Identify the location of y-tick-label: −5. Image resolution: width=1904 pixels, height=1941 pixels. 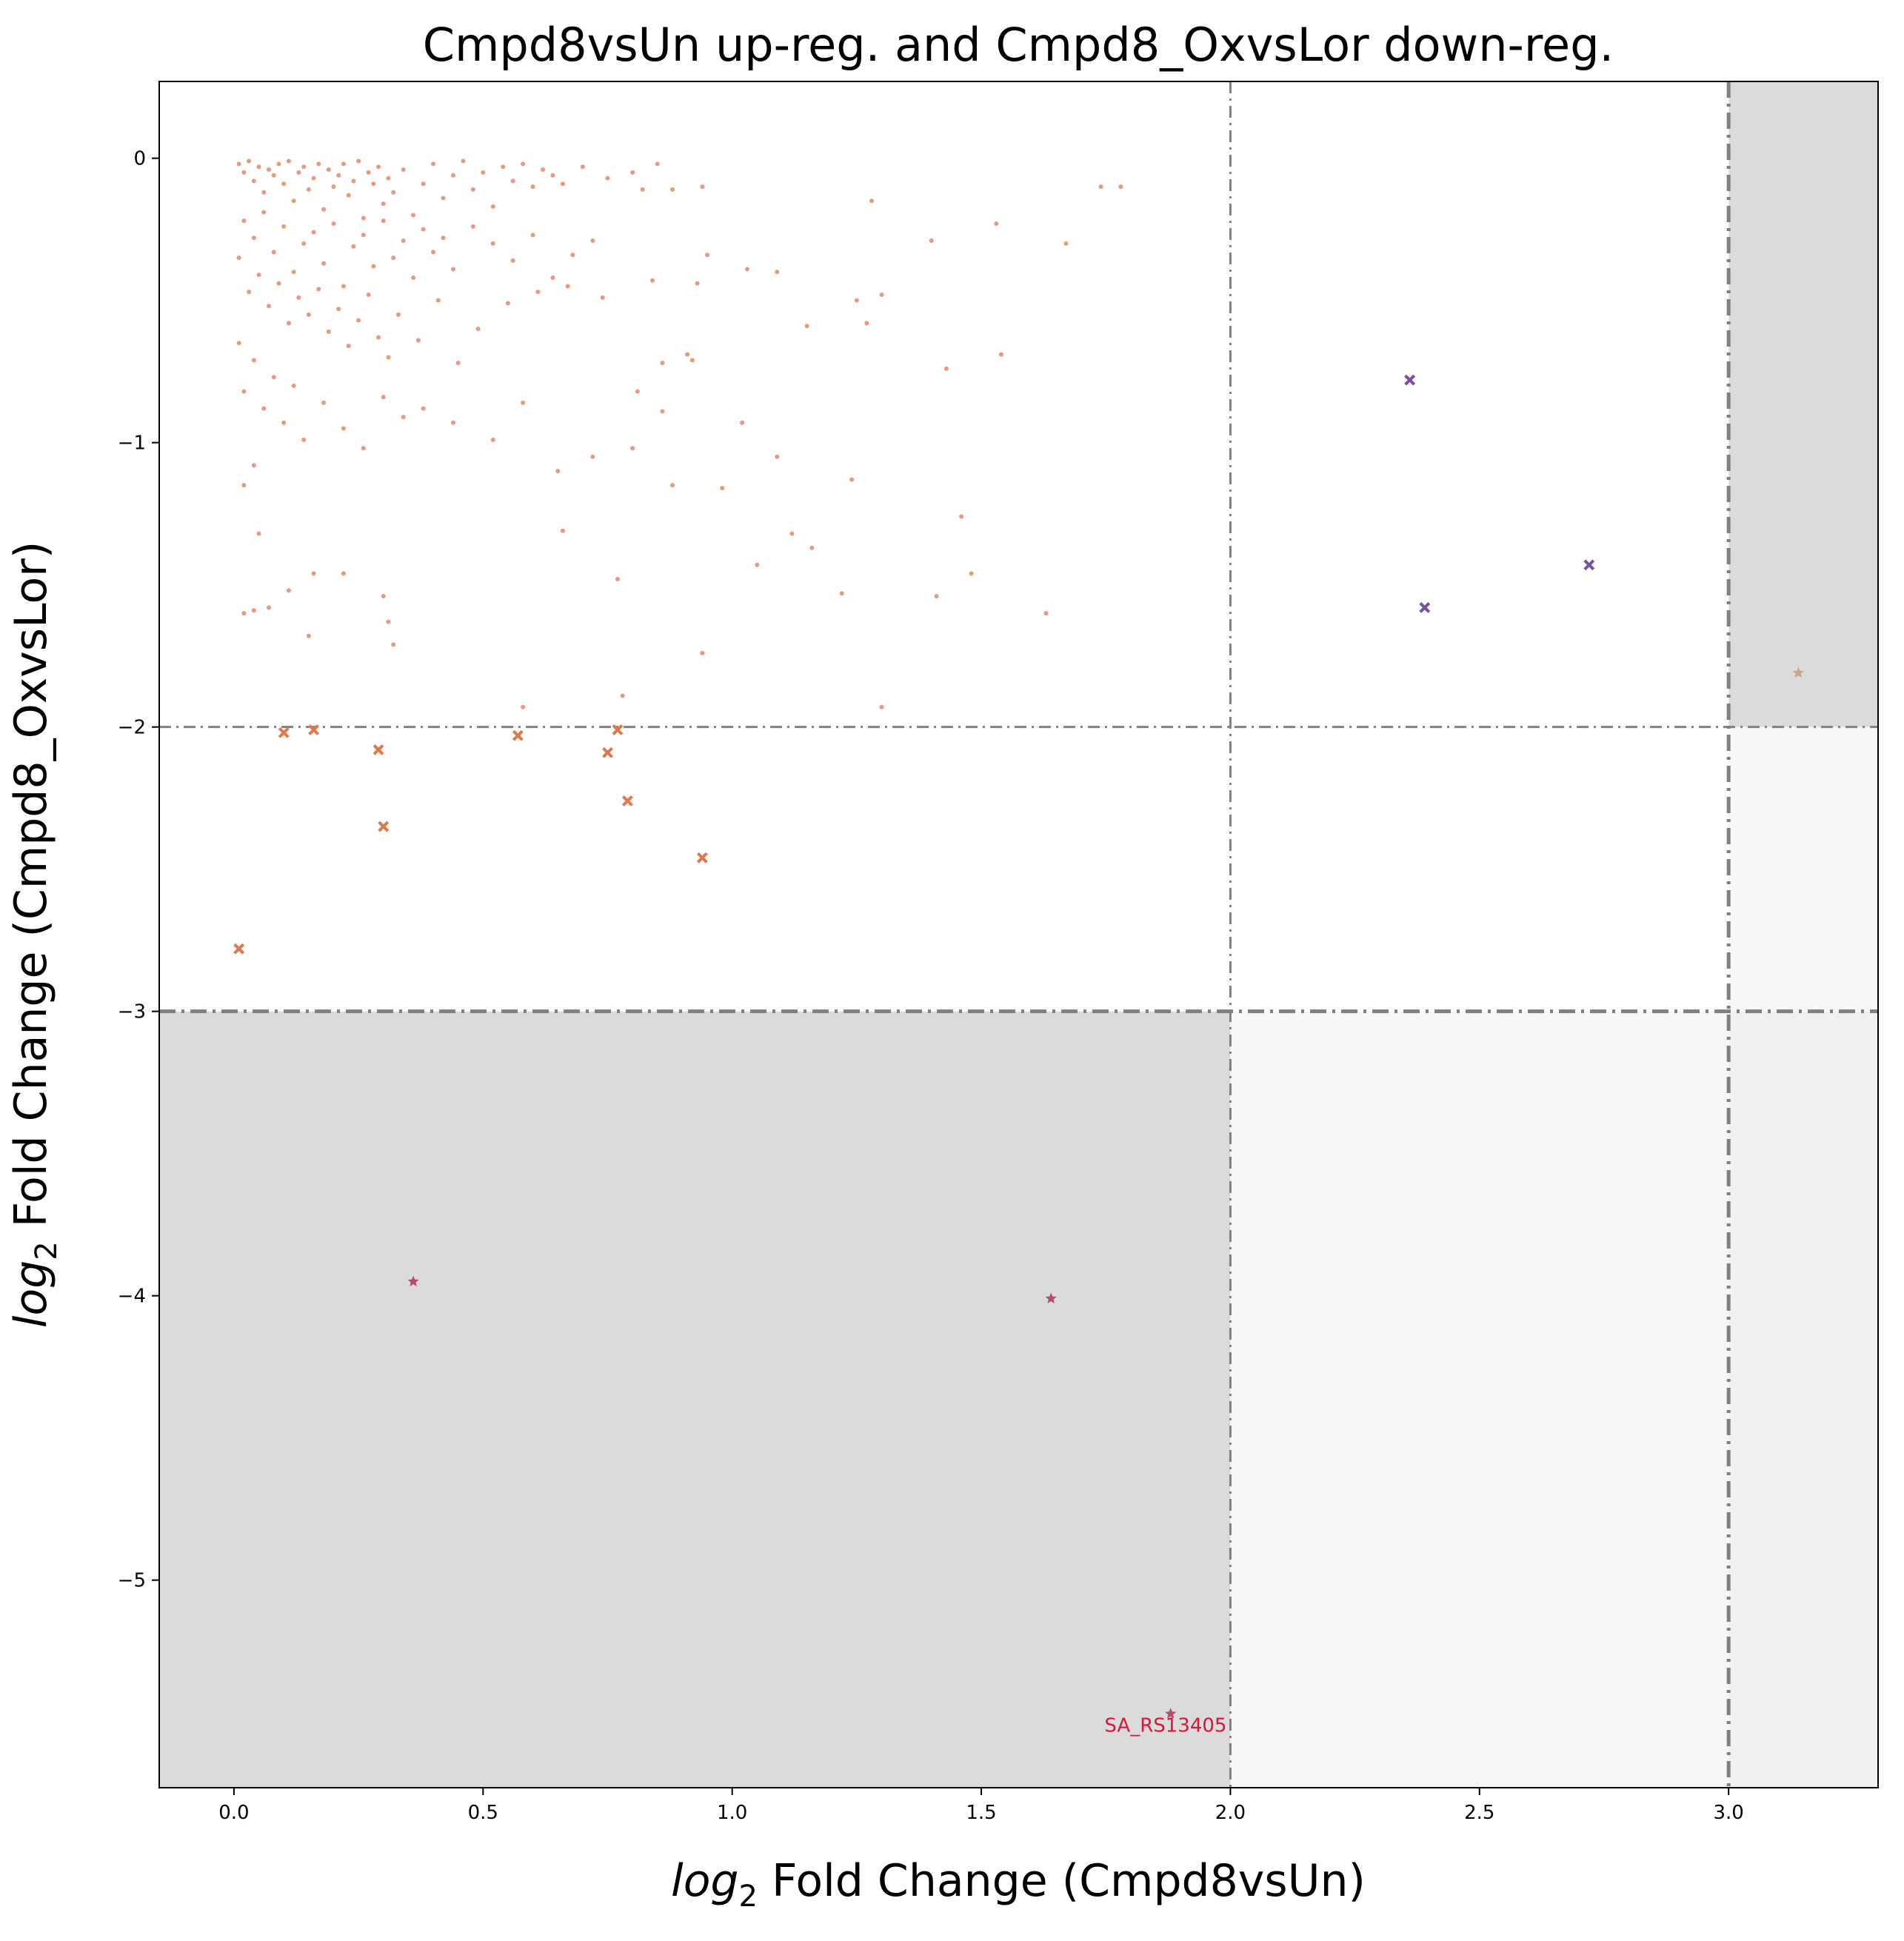
(132, 1581).